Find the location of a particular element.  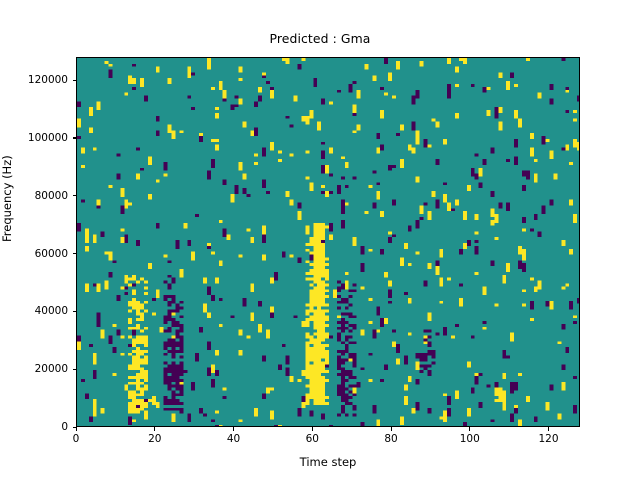

x-tick-label: 0 is located at coordinates (76, 439).